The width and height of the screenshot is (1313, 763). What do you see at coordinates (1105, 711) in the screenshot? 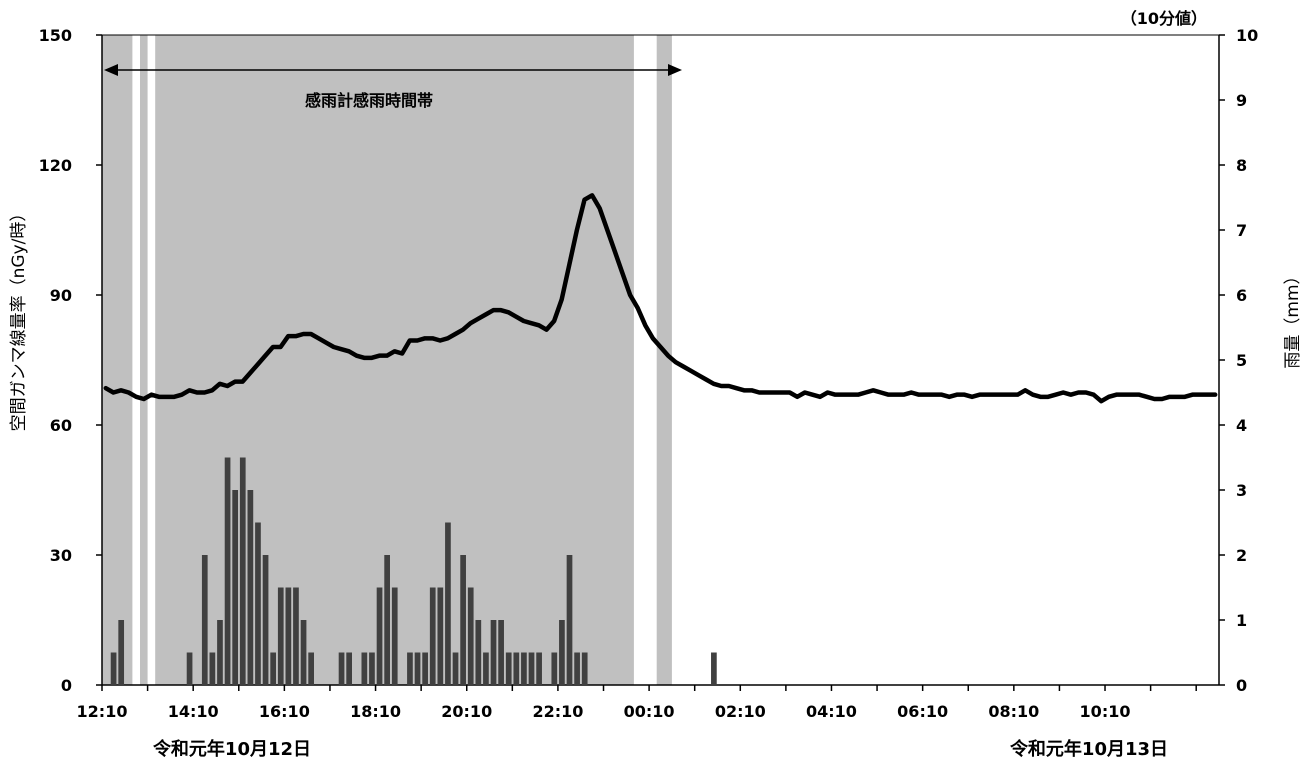
I see `x-tick-label: 10:10` at bounding box center [1105, 711].